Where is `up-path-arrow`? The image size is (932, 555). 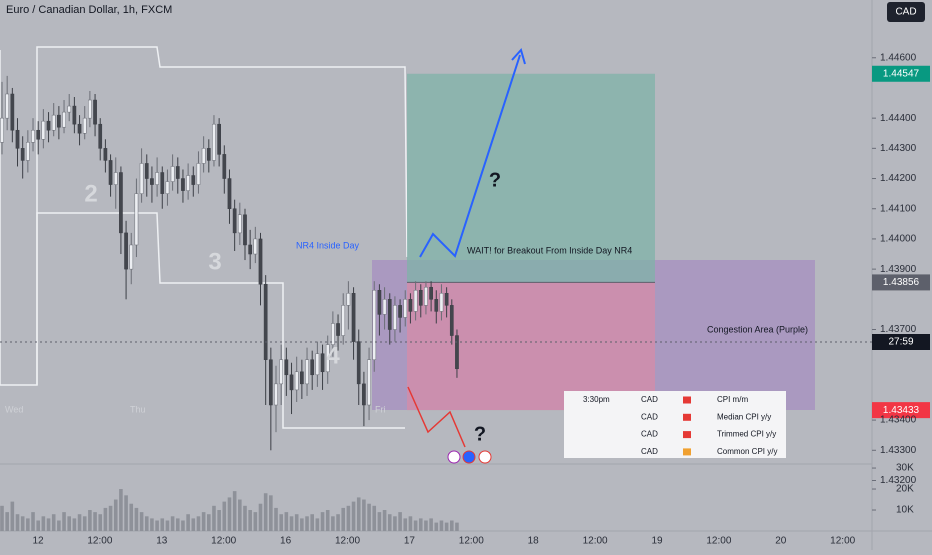
up-path-arrow is located at coordinates (470, 156).